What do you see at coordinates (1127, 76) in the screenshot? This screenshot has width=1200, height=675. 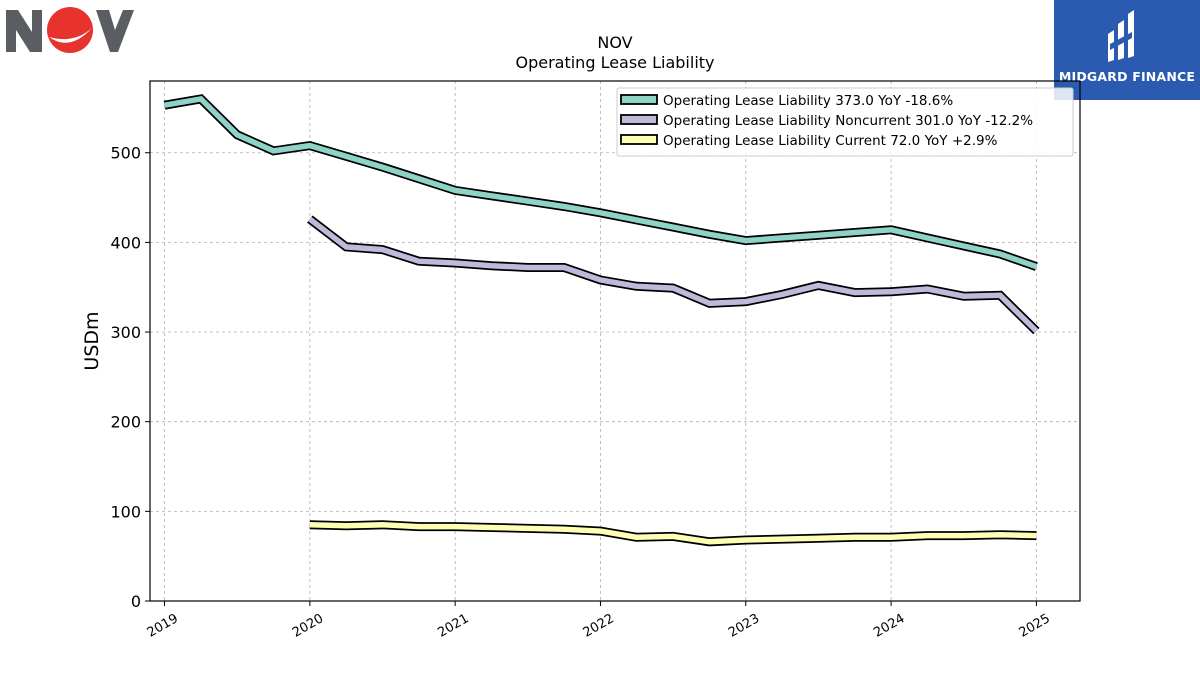 I see `publisher-logo-text: MIDGARD FINANCE` at bounding box center [1127, 76].